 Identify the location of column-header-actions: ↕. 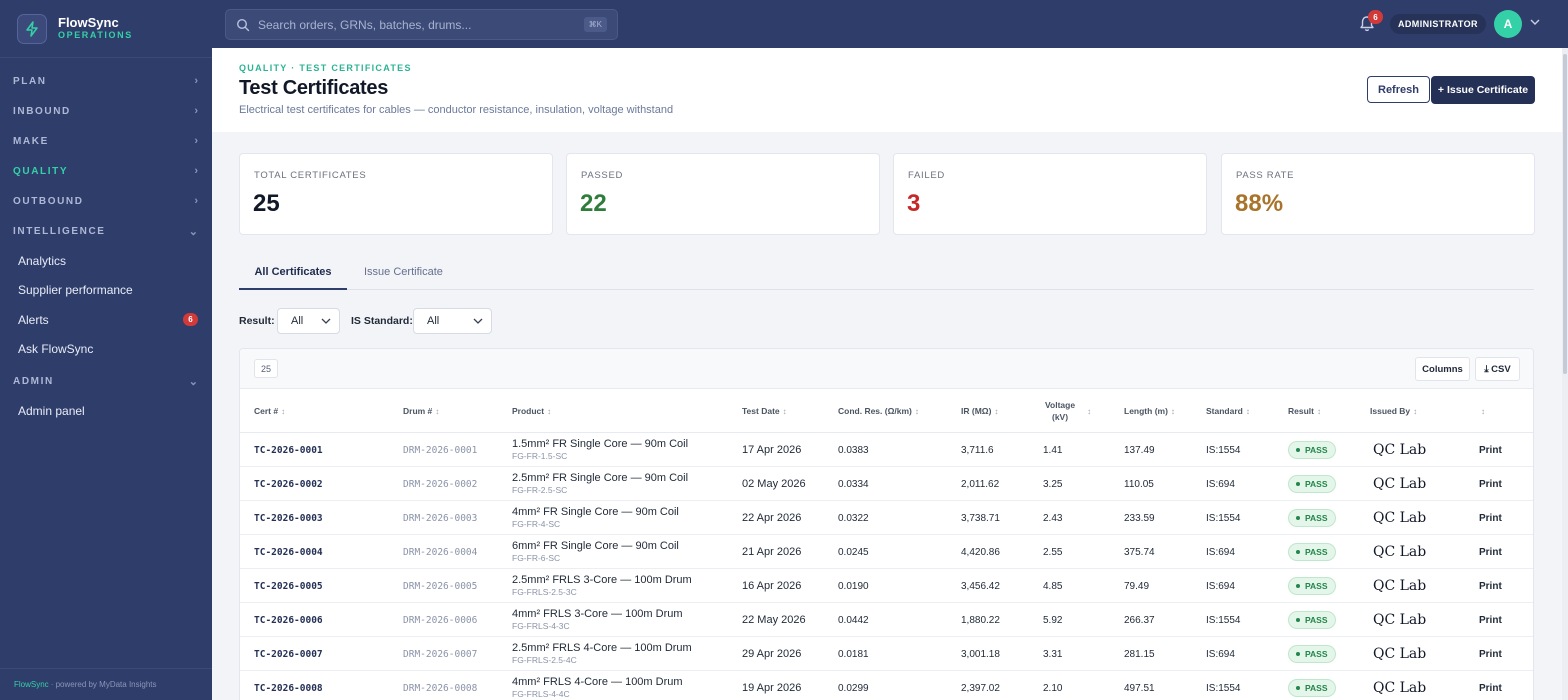
(1481, 411).